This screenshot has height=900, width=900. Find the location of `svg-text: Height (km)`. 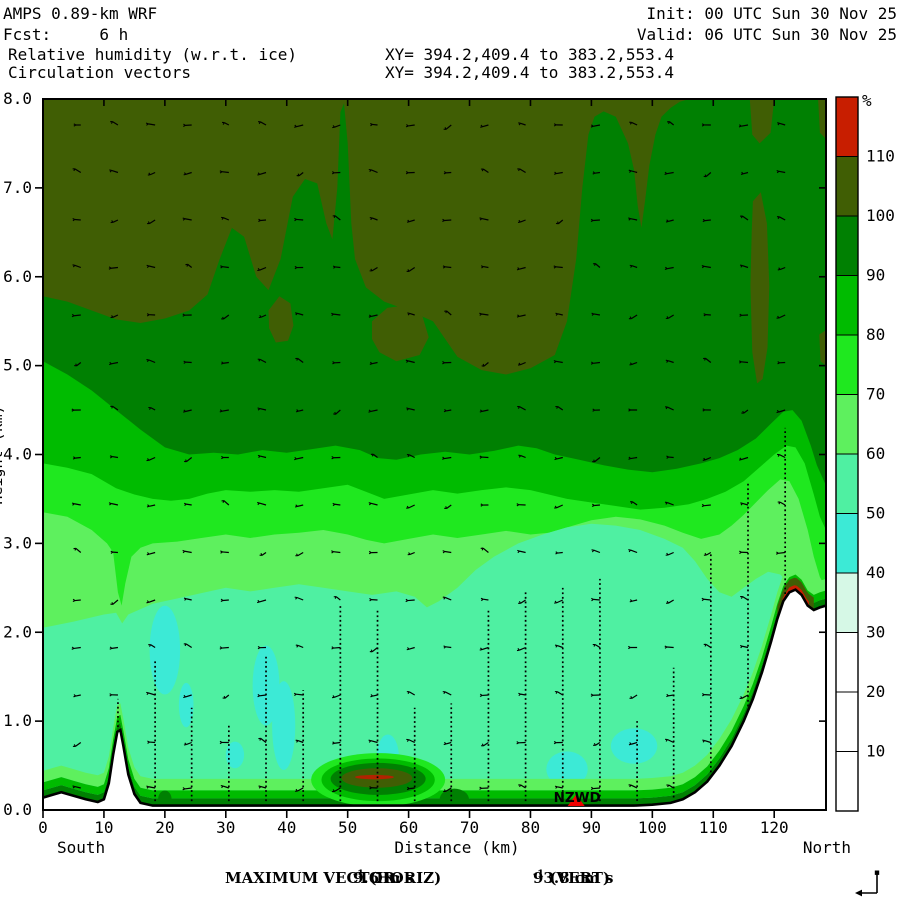

svg-text: Height (km) is located at coordinates (3, 454).